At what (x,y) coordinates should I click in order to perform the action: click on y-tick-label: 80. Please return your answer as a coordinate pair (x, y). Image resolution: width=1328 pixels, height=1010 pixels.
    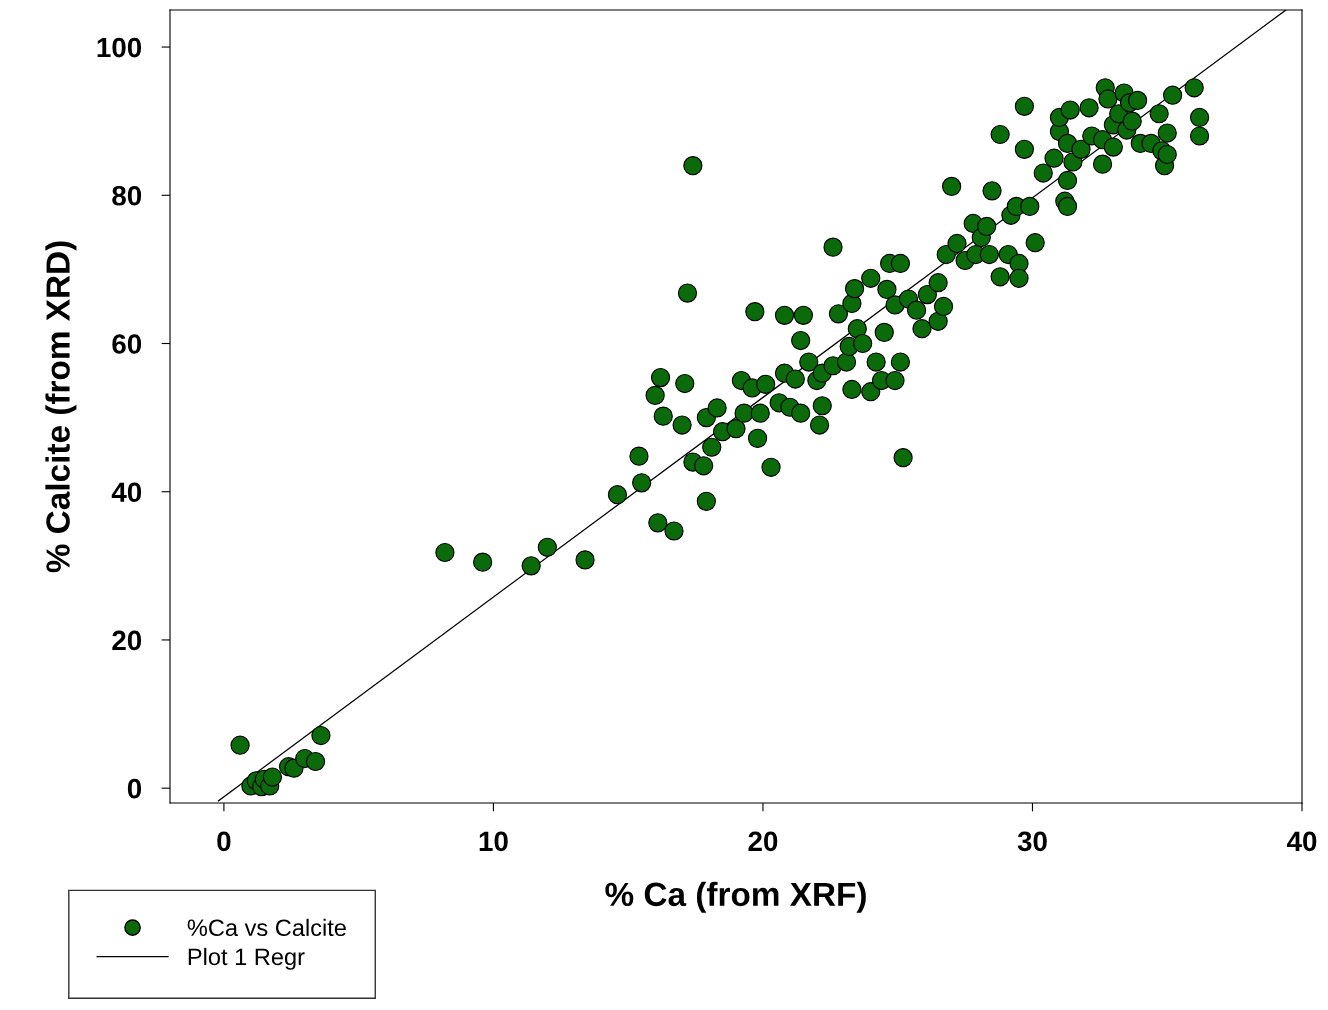
    Looking at the image, I should click on (127, 195).